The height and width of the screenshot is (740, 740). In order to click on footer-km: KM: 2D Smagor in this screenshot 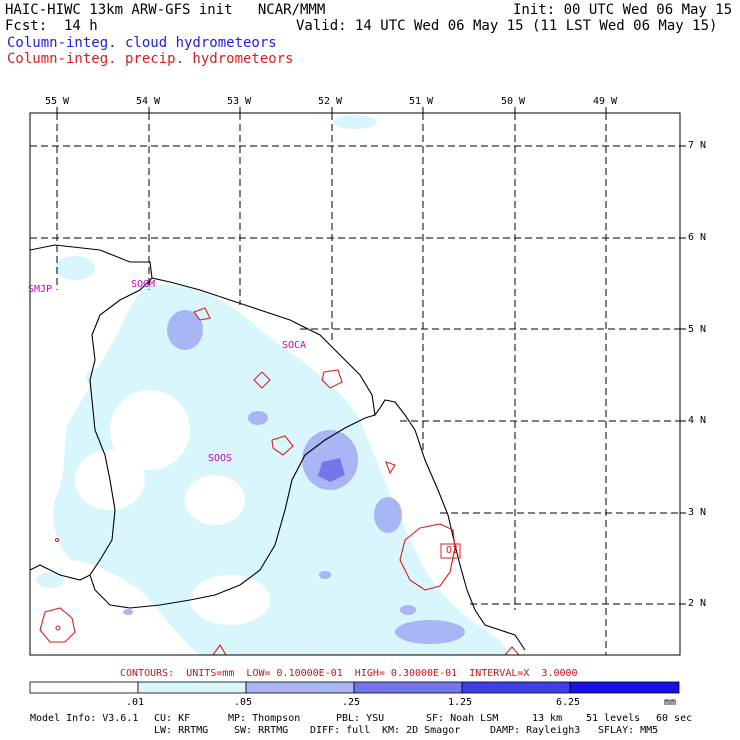, I will do `click(421, 730)`.